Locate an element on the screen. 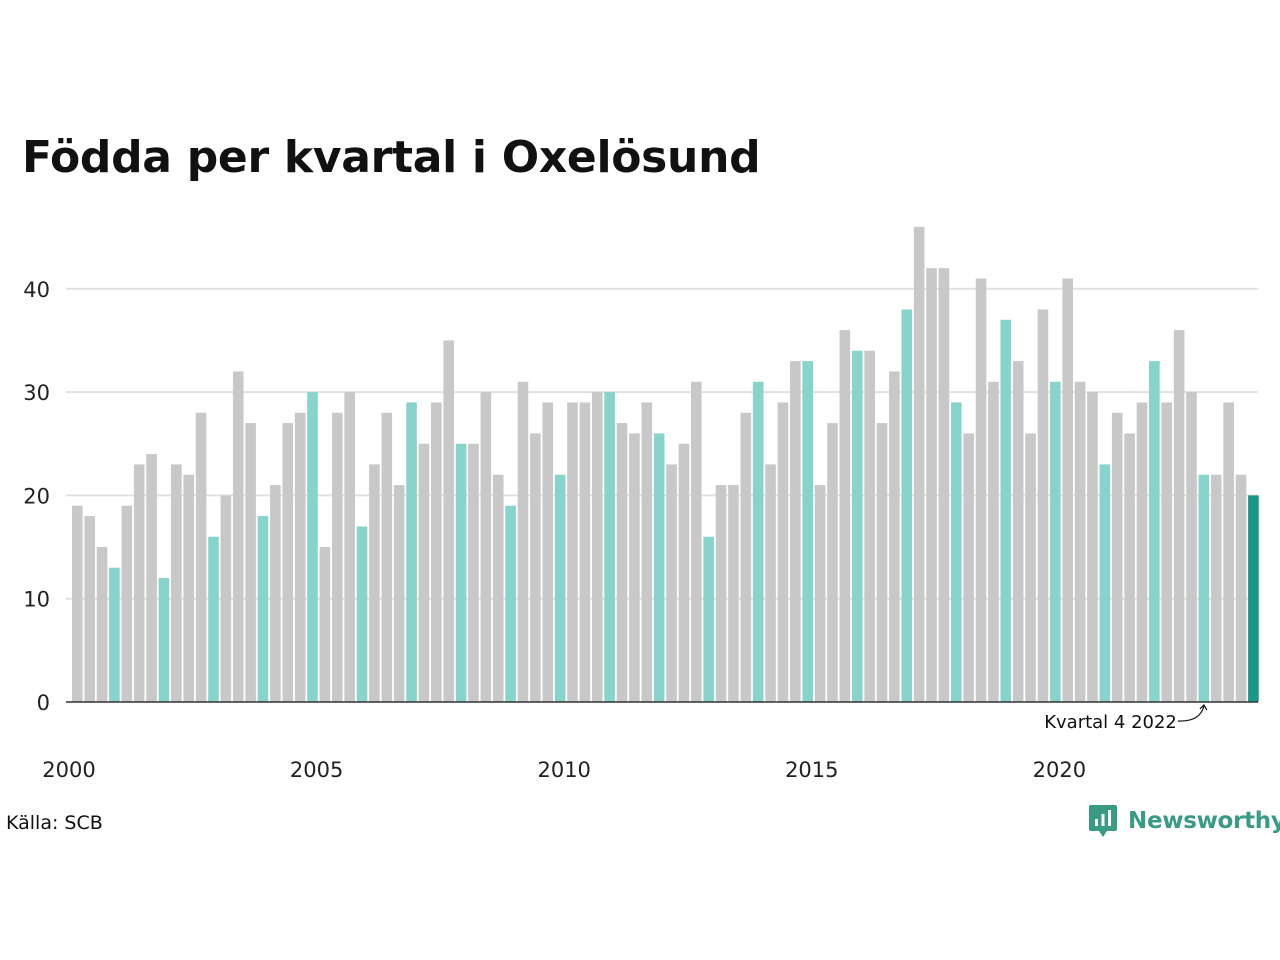 The width and height of the screenshot is (1280, 960). x-tick-label: 2005 is located at coordinates (316, 770).